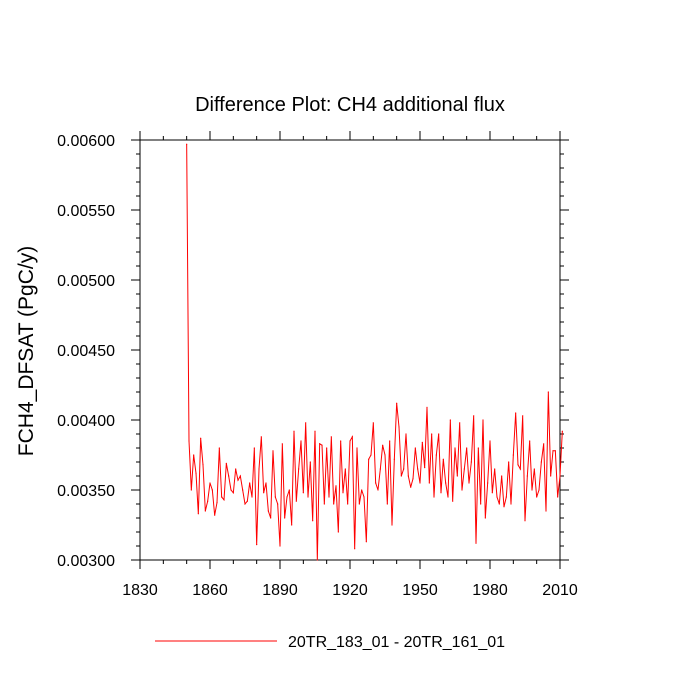 The height and width of the screenshot is (700, 700). I want to click on legend: 20TR_183_01 - 20TR_161_01, so click(330, 642).